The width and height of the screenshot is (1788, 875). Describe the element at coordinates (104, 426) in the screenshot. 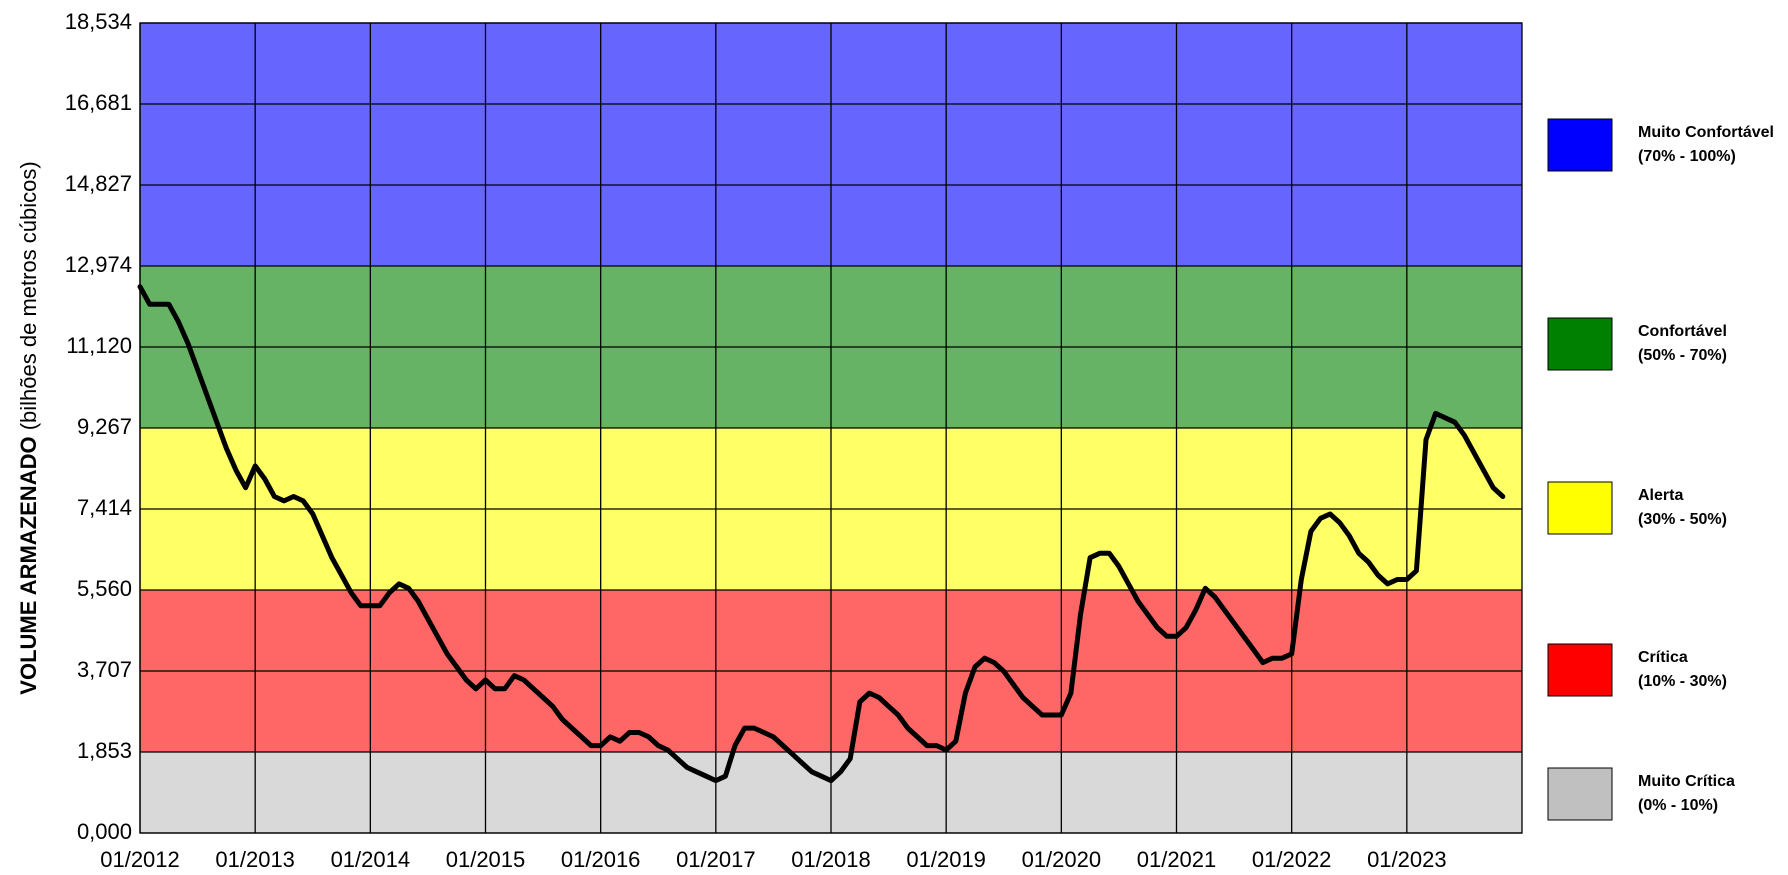

I see `y-tick-label: 9,267` at that location.